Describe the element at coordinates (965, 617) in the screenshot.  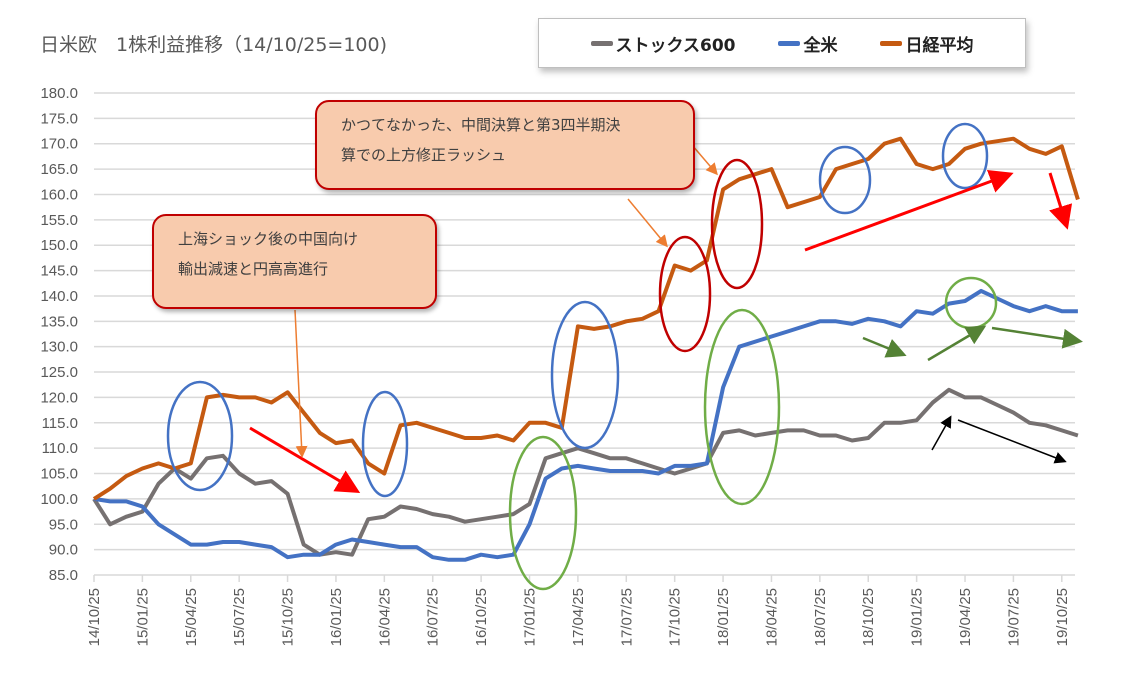
I see `x-tick-label: 19/04/25` at that location.